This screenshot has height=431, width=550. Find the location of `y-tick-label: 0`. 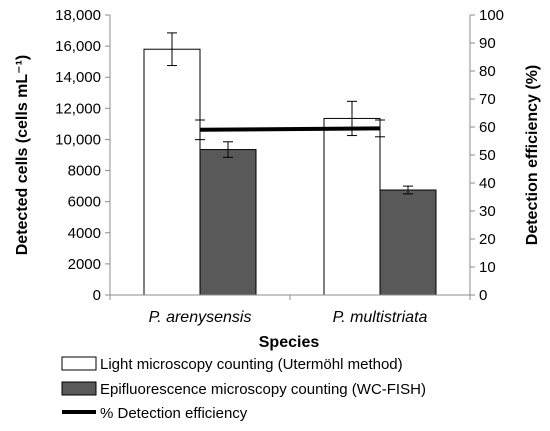

y-tick-label: 0 is located at coordinates (97, 295).